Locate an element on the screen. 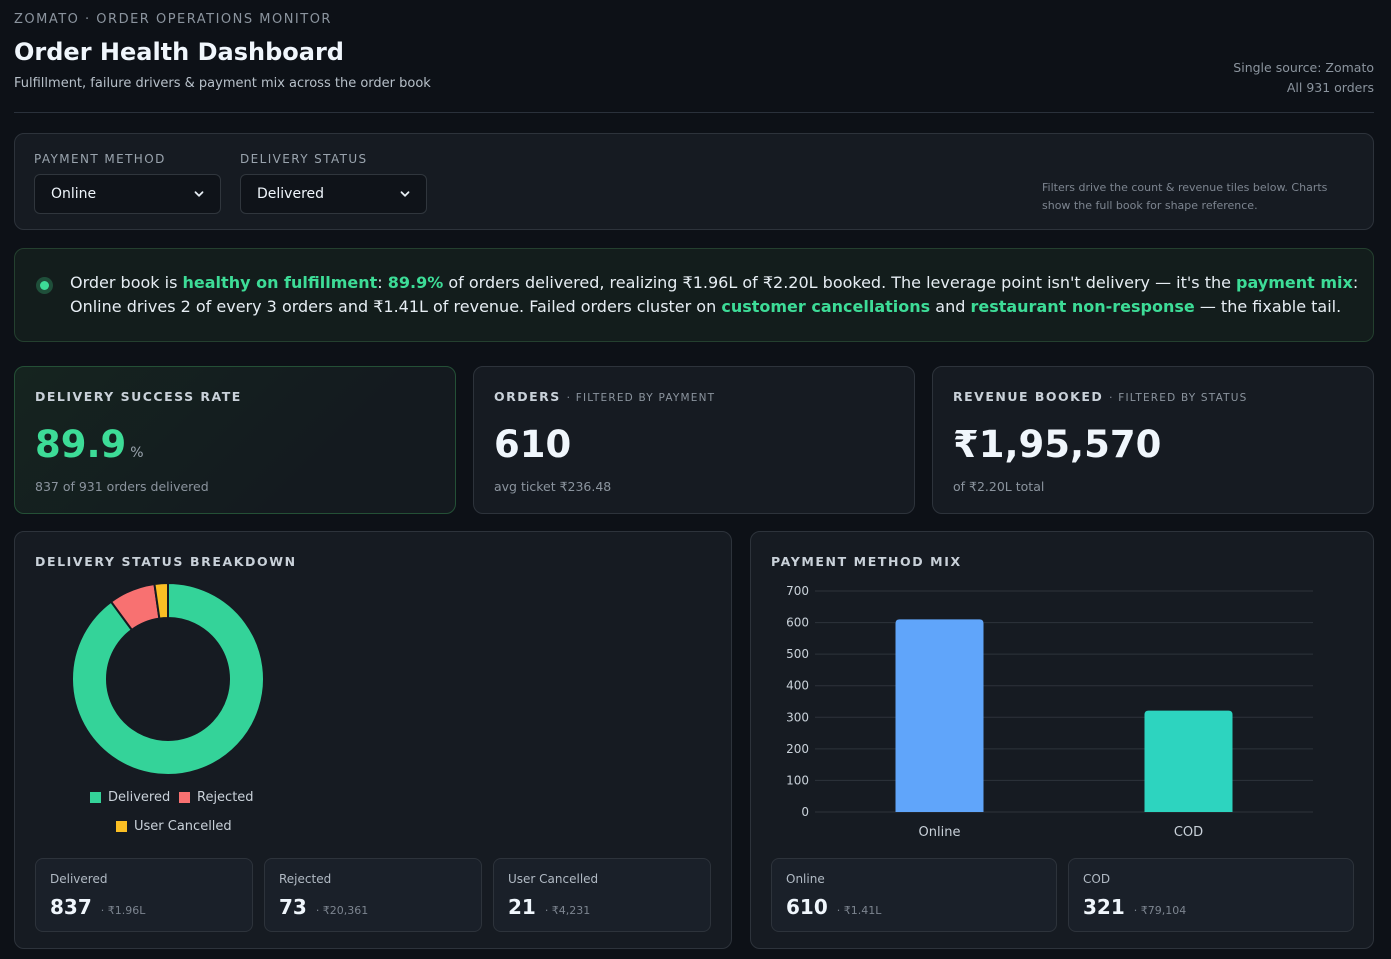 This screenshot has width=1391, height=959. delivery-status-select: Delivered is located at coordinates (333, 194).